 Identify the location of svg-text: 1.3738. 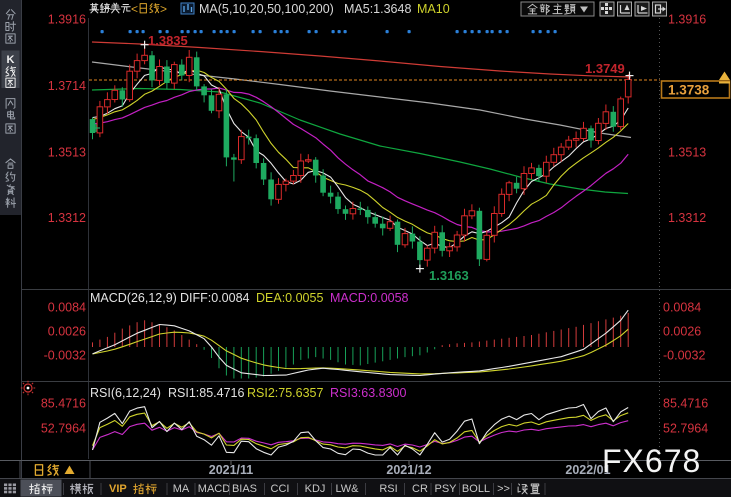
(689, 90).